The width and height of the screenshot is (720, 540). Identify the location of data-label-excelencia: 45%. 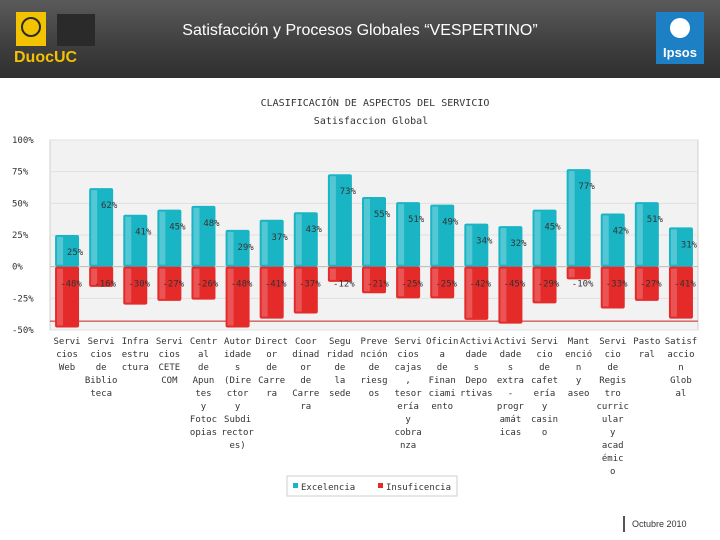
(177, 228).